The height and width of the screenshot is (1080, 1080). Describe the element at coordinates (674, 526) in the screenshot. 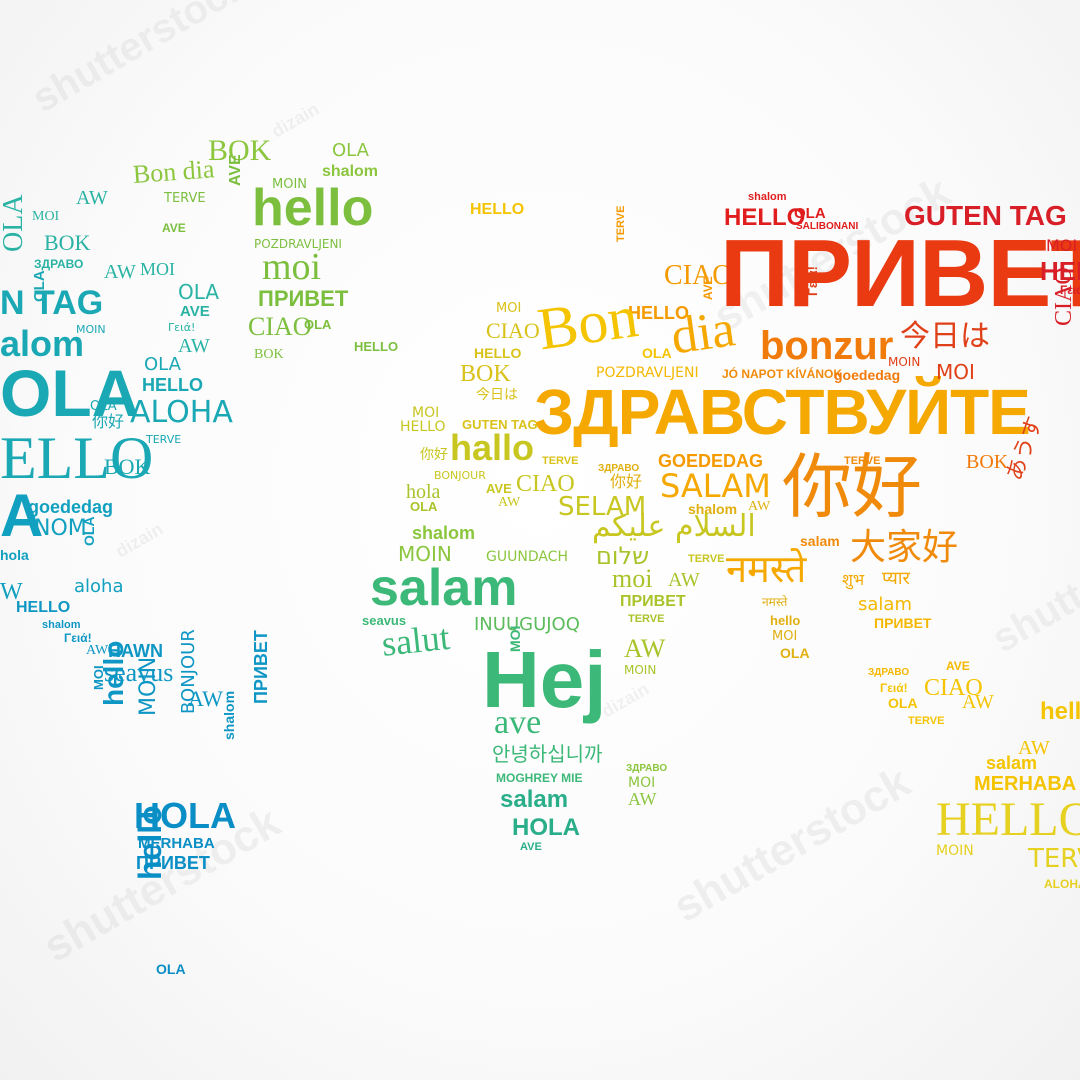

I see `greeting-word: السلام عليكم` at that location.